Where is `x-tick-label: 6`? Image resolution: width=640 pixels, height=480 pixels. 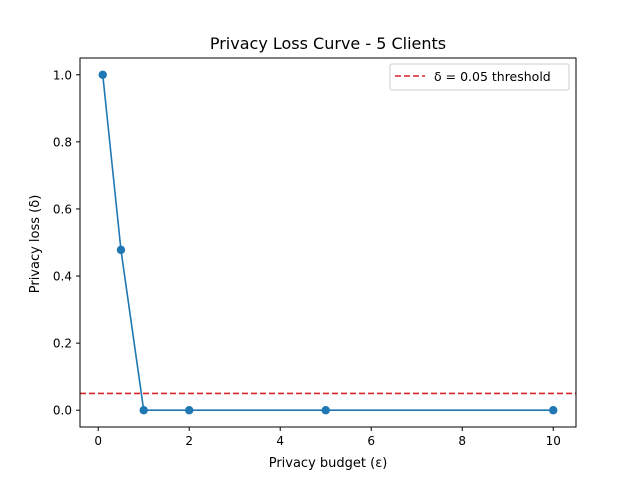 x-tick-label: 6 is located at coordinates (371, 441).